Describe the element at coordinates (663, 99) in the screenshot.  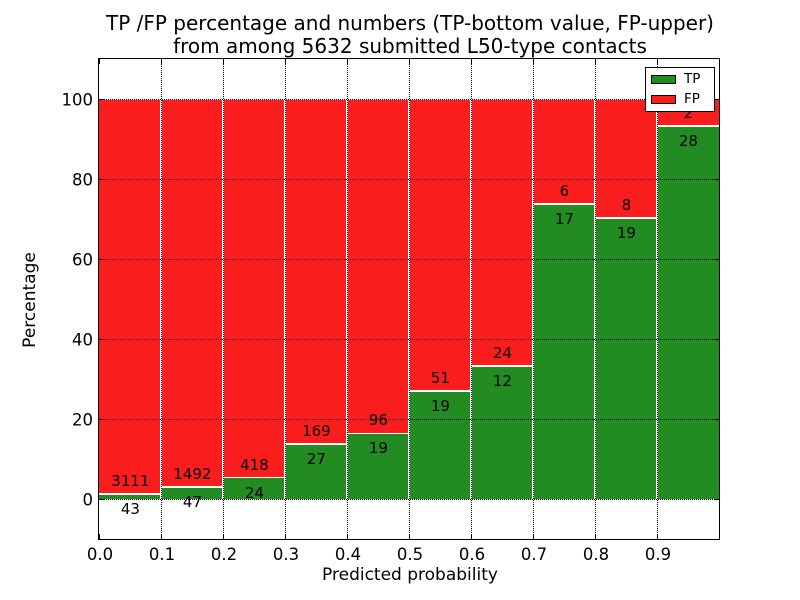
I see `legend-swatch-fp` at that location.